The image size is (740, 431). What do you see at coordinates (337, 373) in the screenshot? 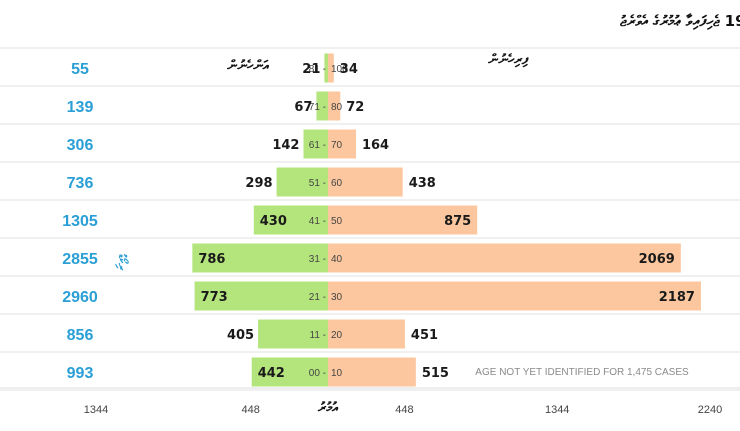
I see `age-band-upper: 10` at bounding box center [337, 373].